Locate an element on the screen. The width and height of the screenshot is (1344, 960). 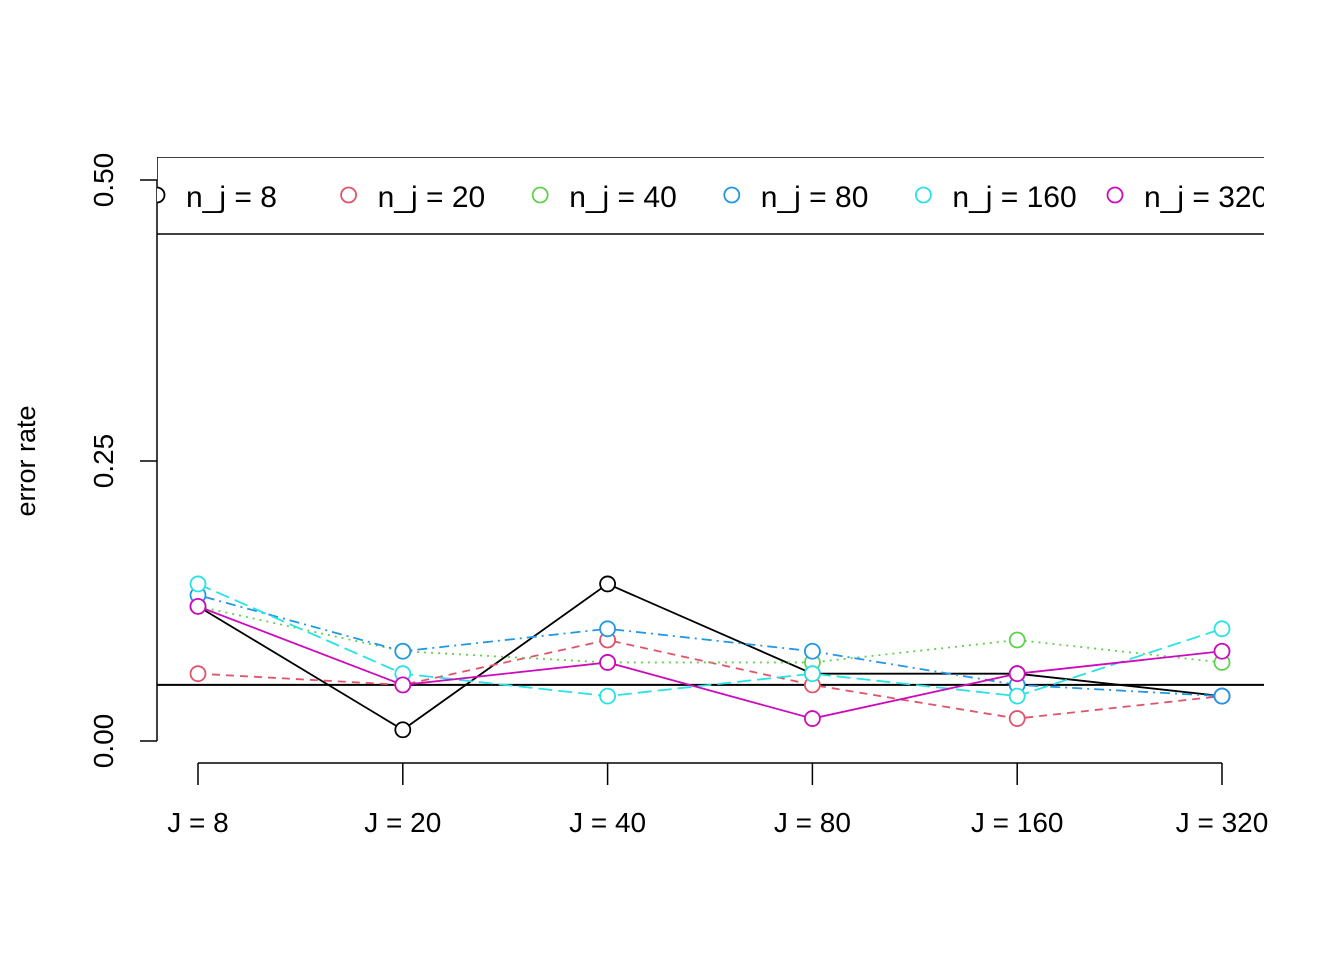
legend-label: n_j = 320 is located at coordinates (1206, 197).